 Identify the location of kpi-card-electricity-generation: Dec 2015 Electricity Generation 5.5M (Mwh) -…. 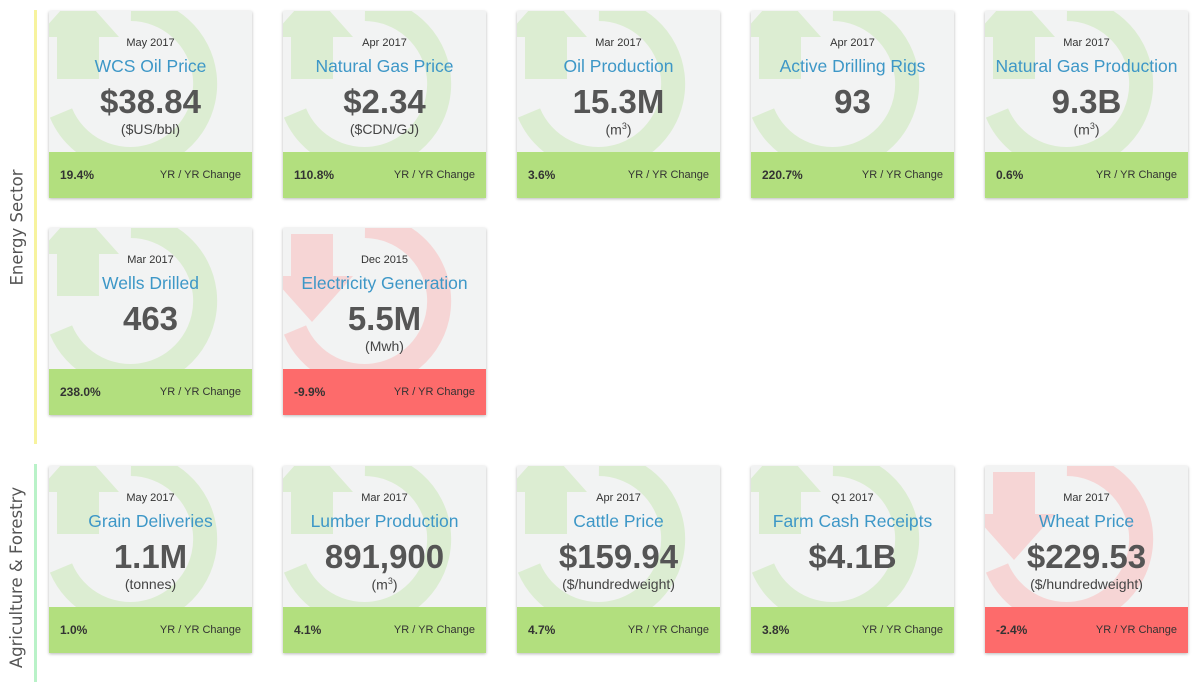
(384, 321).